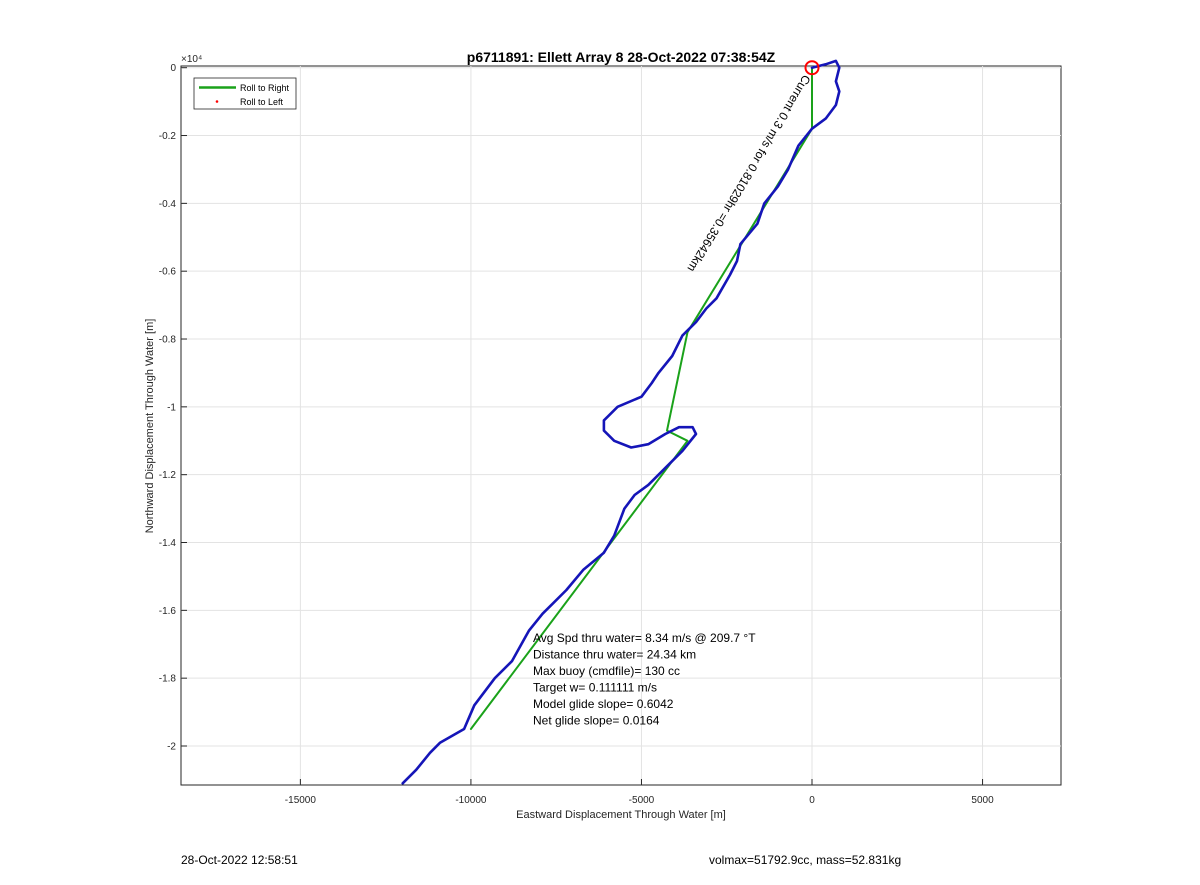 This screenshot has height=885, width=1200. I want to click on x-tick-label: -10000, so click(471, 800).